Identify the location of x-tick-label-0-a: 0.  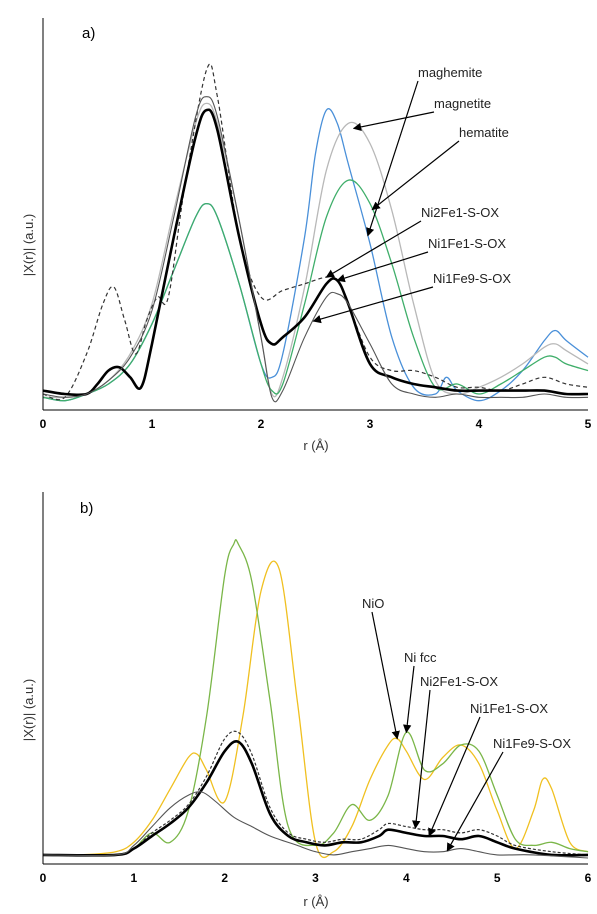
(43, 424).